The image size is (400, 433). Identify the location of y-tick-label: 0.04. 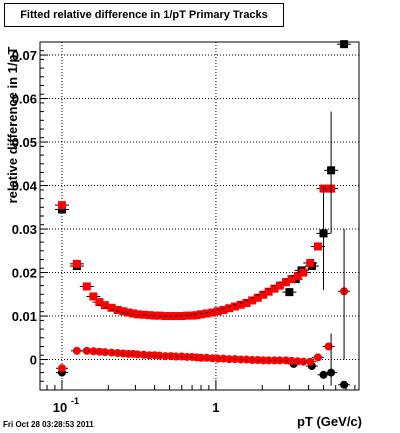
(25, 186).